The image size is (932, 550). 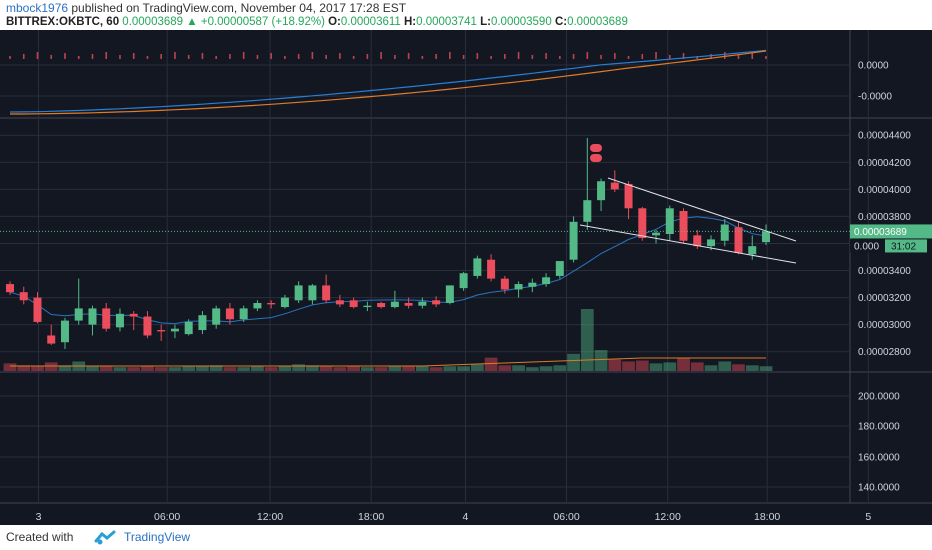 I want to click on tradingview-logo-icon, so click(x=107, y=537).